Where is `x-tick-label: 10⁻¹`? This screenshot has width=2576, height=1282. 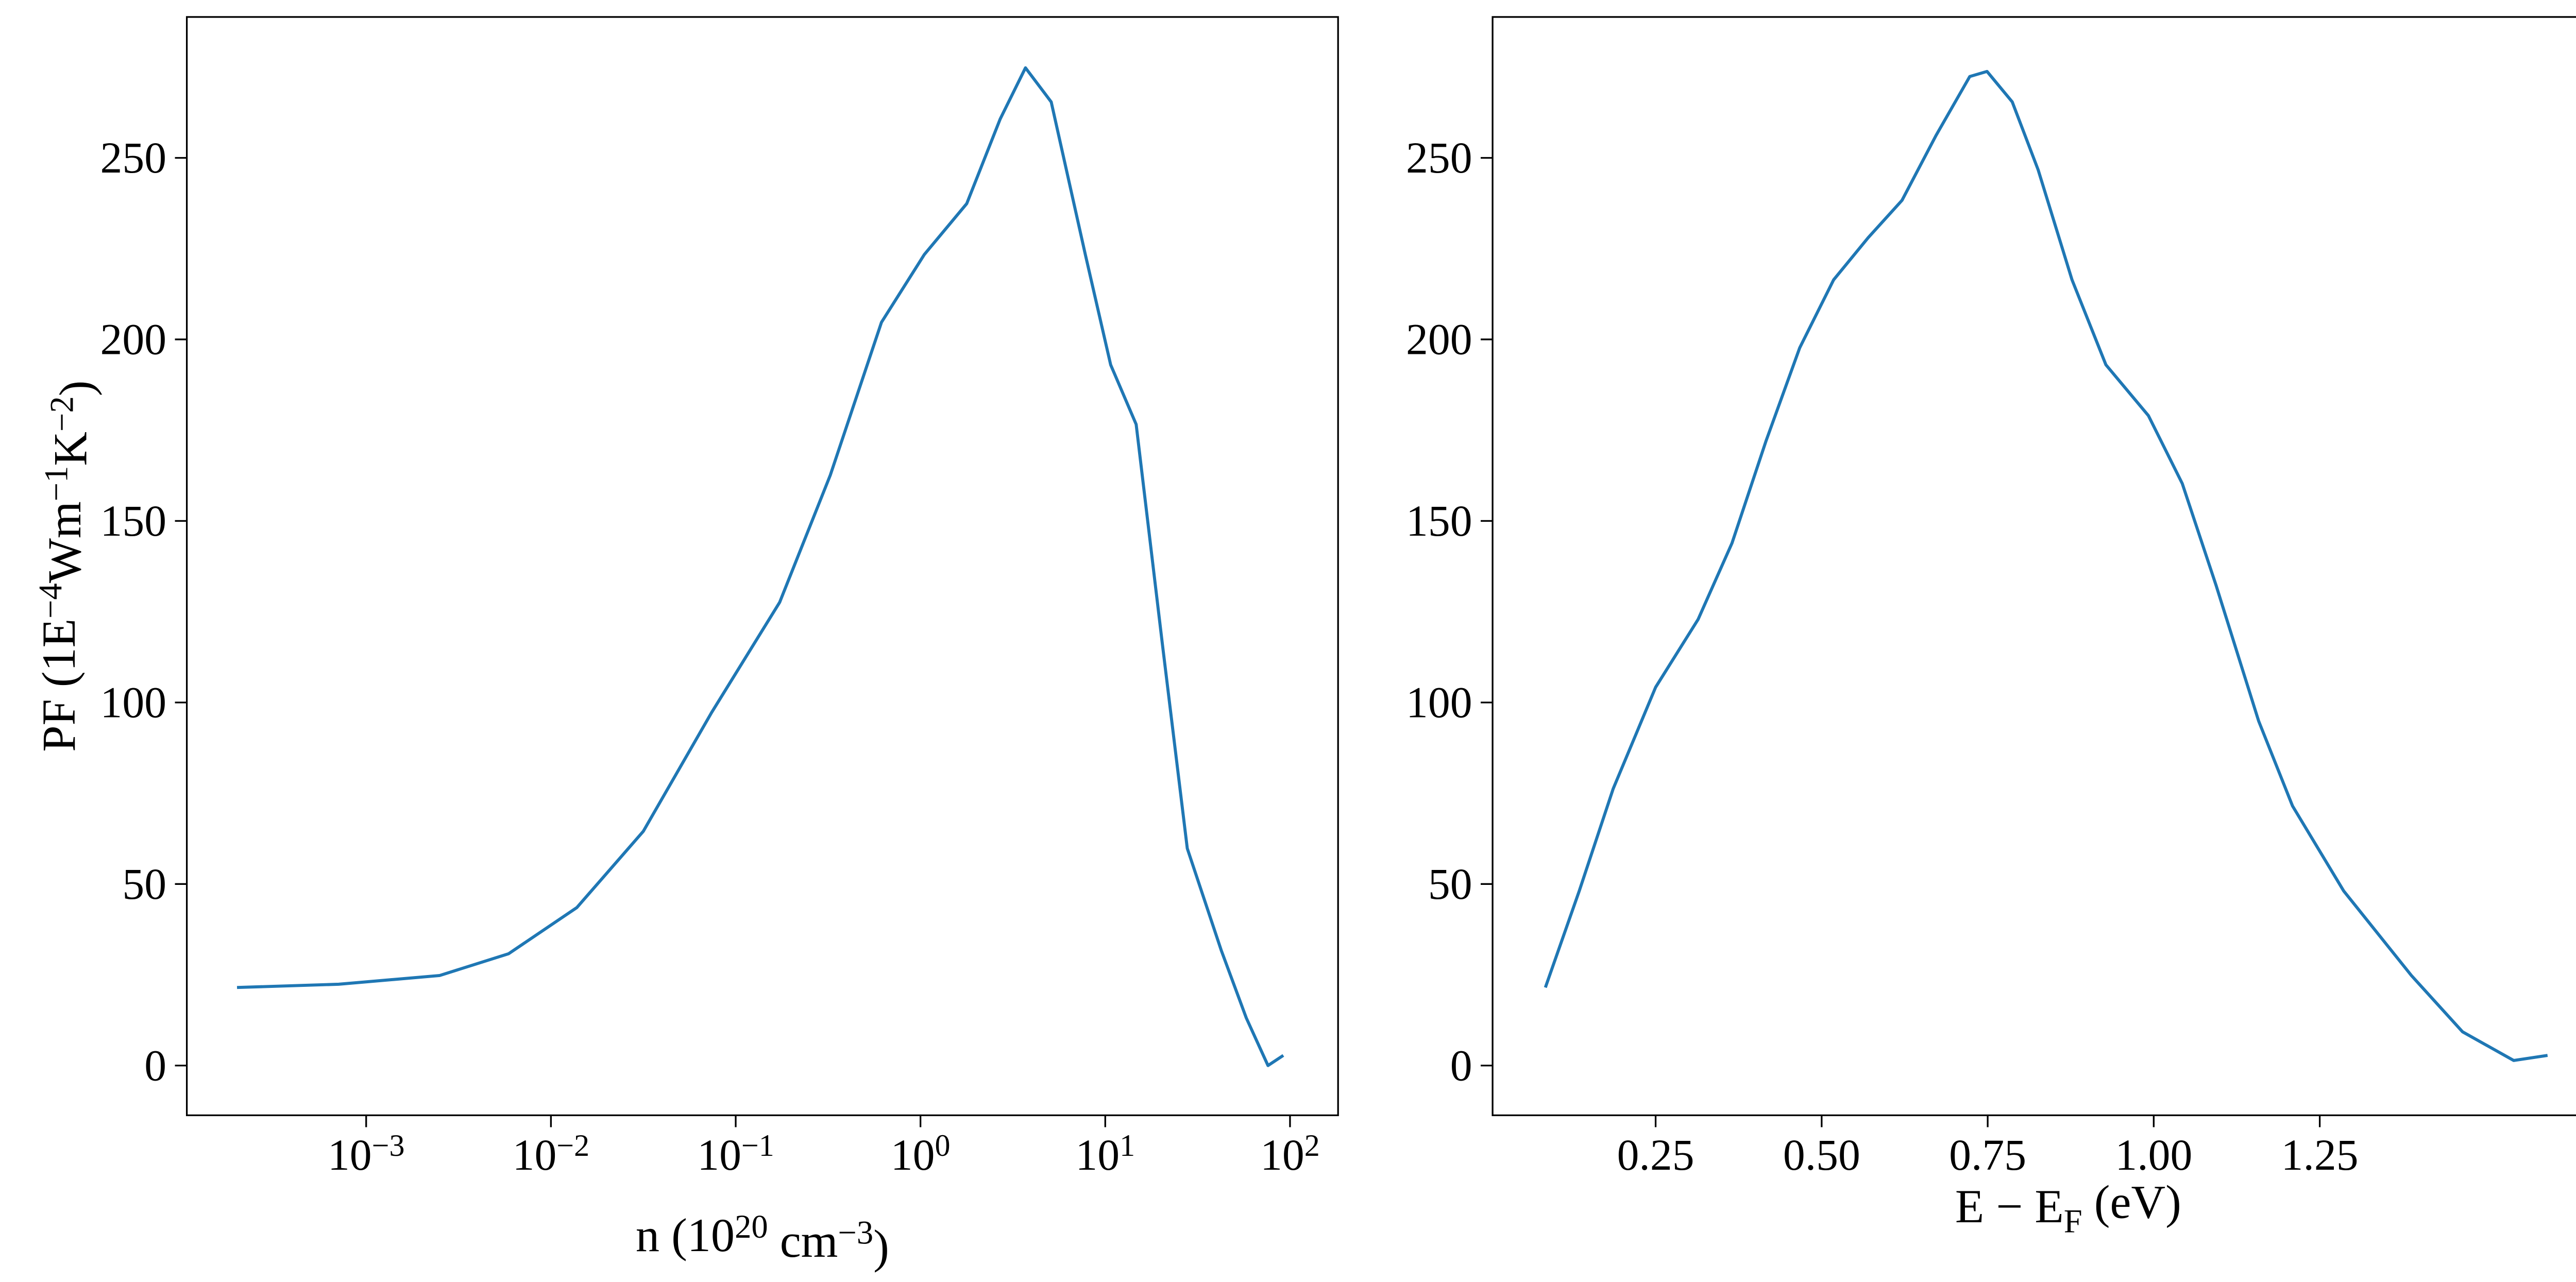
x-tick-label: 10⁻¹ is located at coordinates (735, 1154).